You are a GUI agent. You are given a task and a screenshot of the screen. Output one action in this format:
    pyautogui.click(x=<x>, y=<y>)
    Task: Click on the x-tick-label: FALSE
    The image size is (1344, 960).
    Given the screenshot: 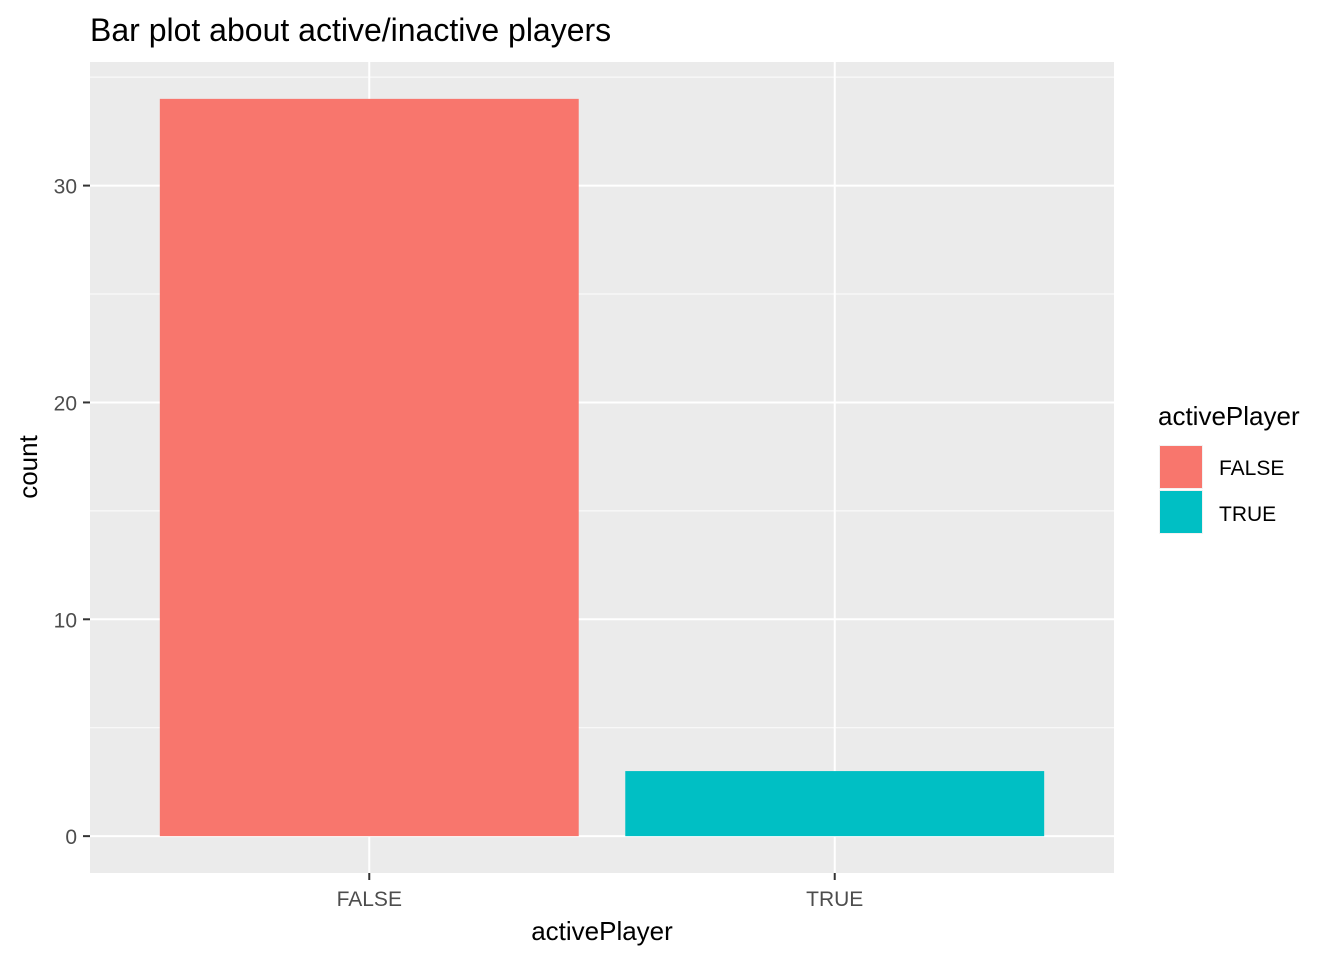 What is the action you would take?
    pyautogui.click(x=369, y=899)
    